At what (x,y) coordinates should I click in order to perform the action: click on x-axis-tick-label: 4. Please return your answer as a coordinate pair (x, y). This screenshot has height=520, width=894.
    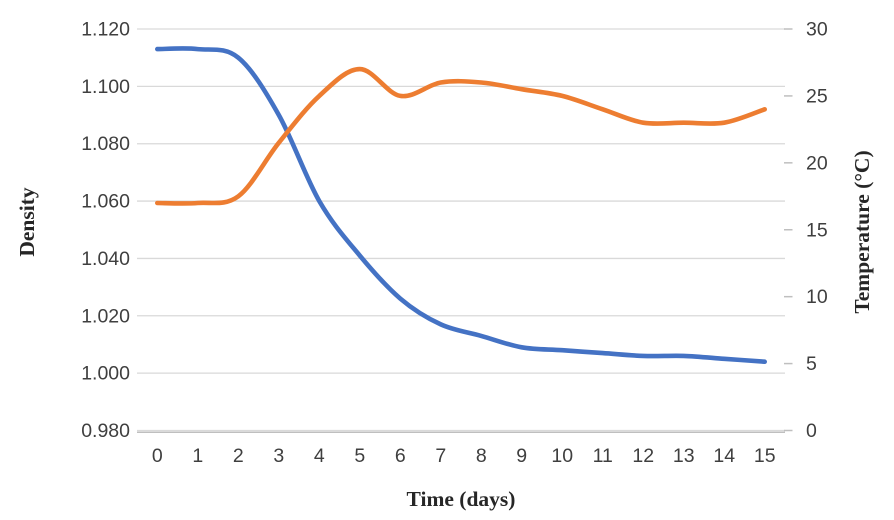
    Looking at the image, I should click on (319, 456).